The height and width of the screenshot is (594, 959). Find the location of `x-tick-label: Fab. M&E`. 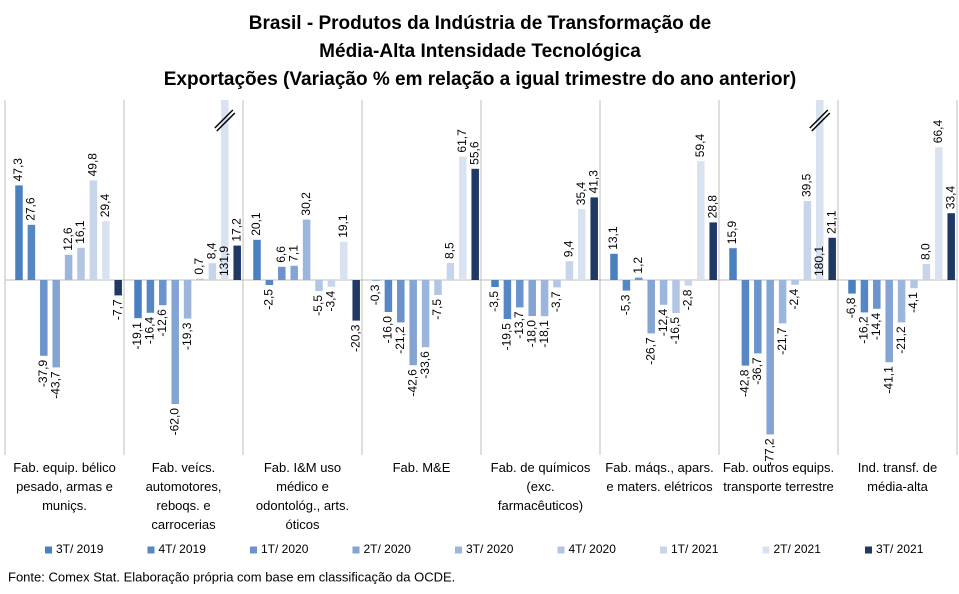

x-tick-label: Fab. M&E is located at coordinates (421, 467).